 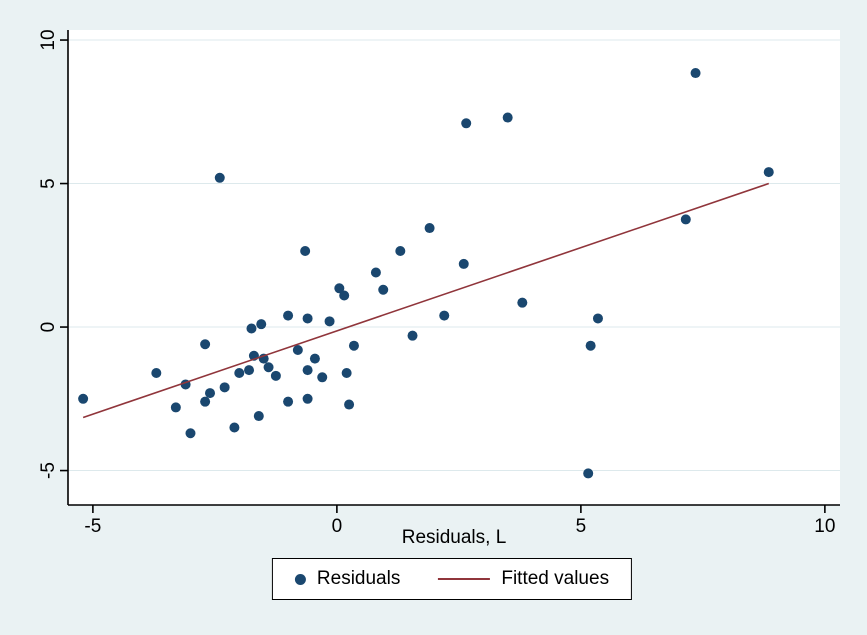 I want to click on fitted-line-icon, so click(x=464, y=579).